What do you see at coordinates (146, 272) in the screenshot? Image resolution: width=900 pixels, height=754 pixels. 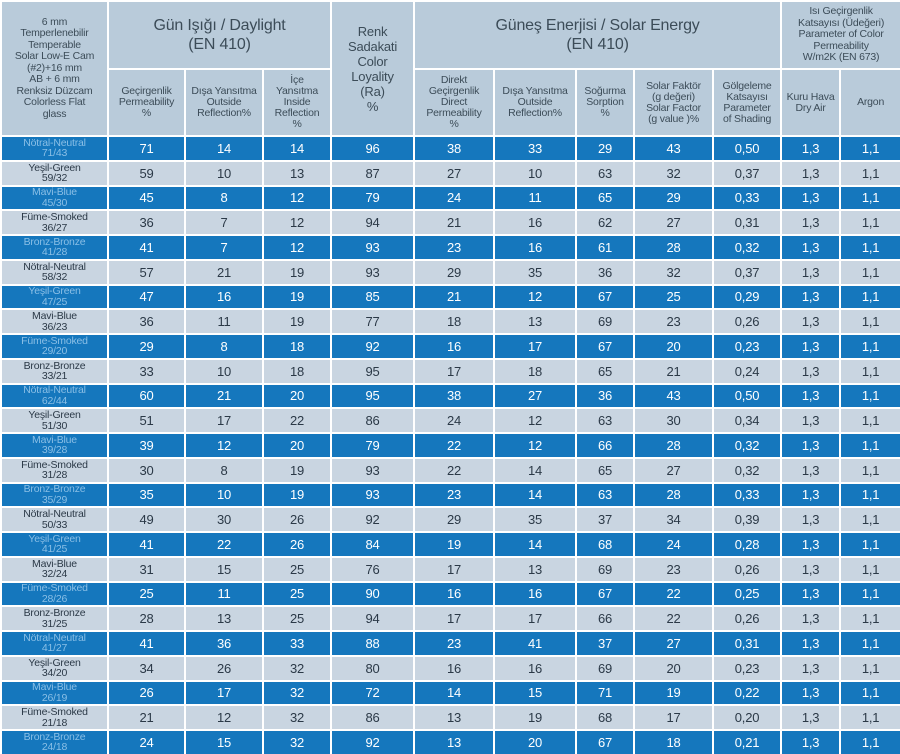 I see `data-cell: 57` at bounding box center [146, 272].